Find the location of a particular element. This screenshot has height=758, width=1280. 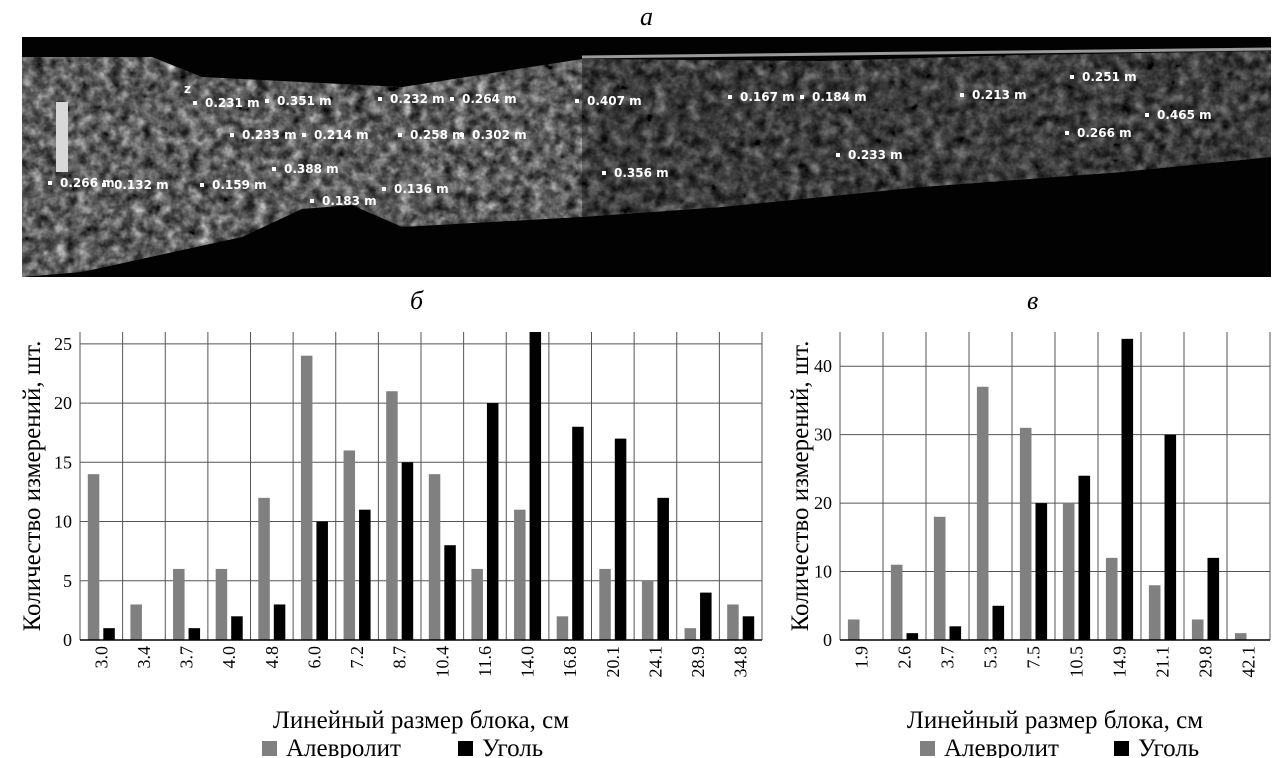

axis-marker-label: z is located at coordinates (187, 89).